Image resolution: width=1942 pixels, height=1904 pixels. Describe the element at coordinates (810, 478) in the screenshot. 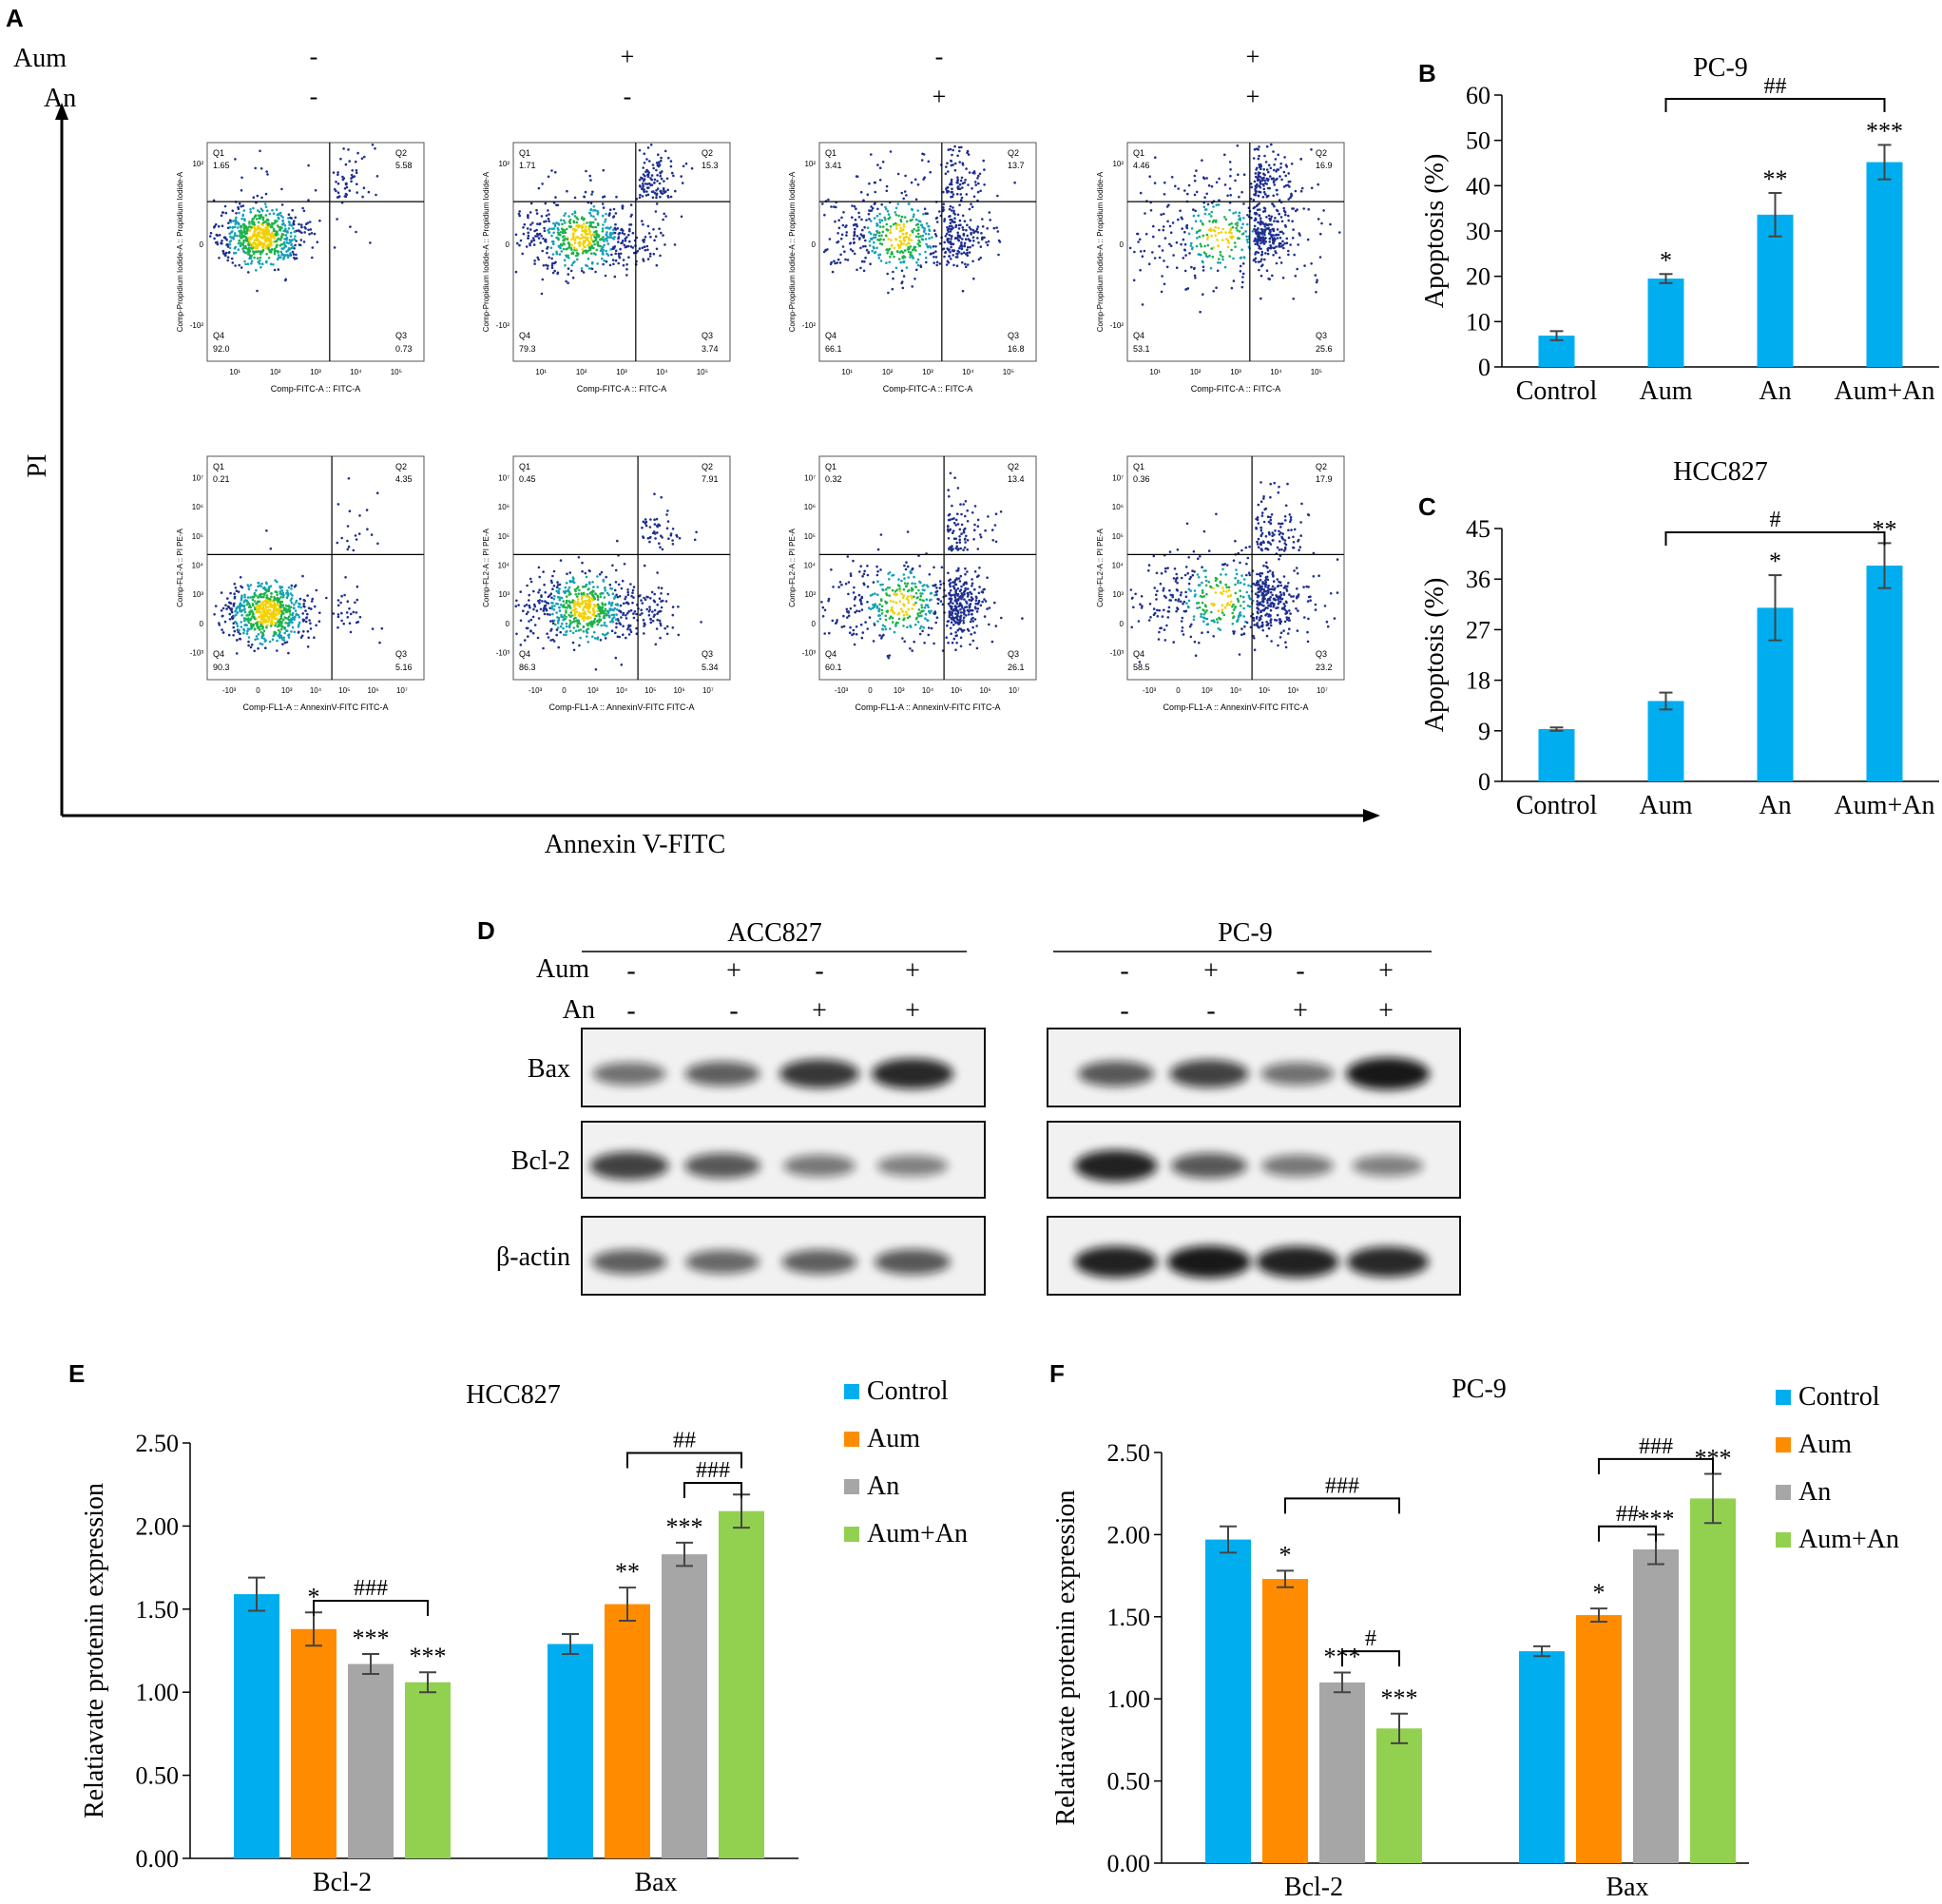

I see `y-tick-label: 10⁷` at that location.